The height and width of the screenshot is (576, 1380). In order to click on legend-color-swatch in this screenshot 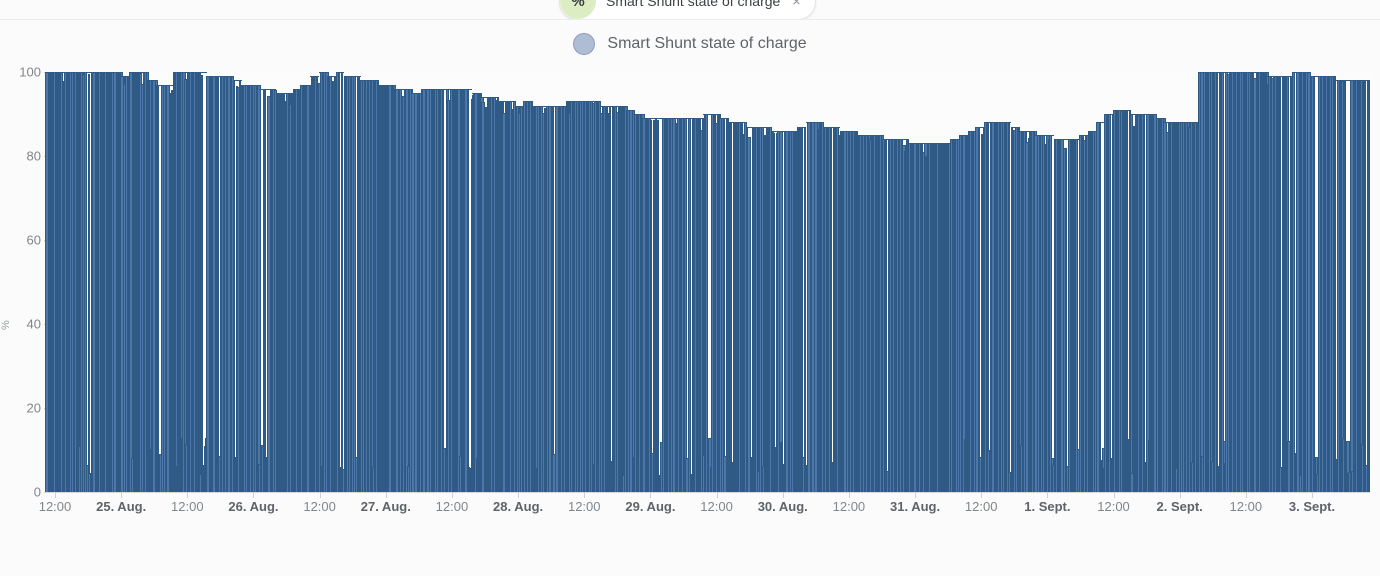, I will do `click(584, 44)`.